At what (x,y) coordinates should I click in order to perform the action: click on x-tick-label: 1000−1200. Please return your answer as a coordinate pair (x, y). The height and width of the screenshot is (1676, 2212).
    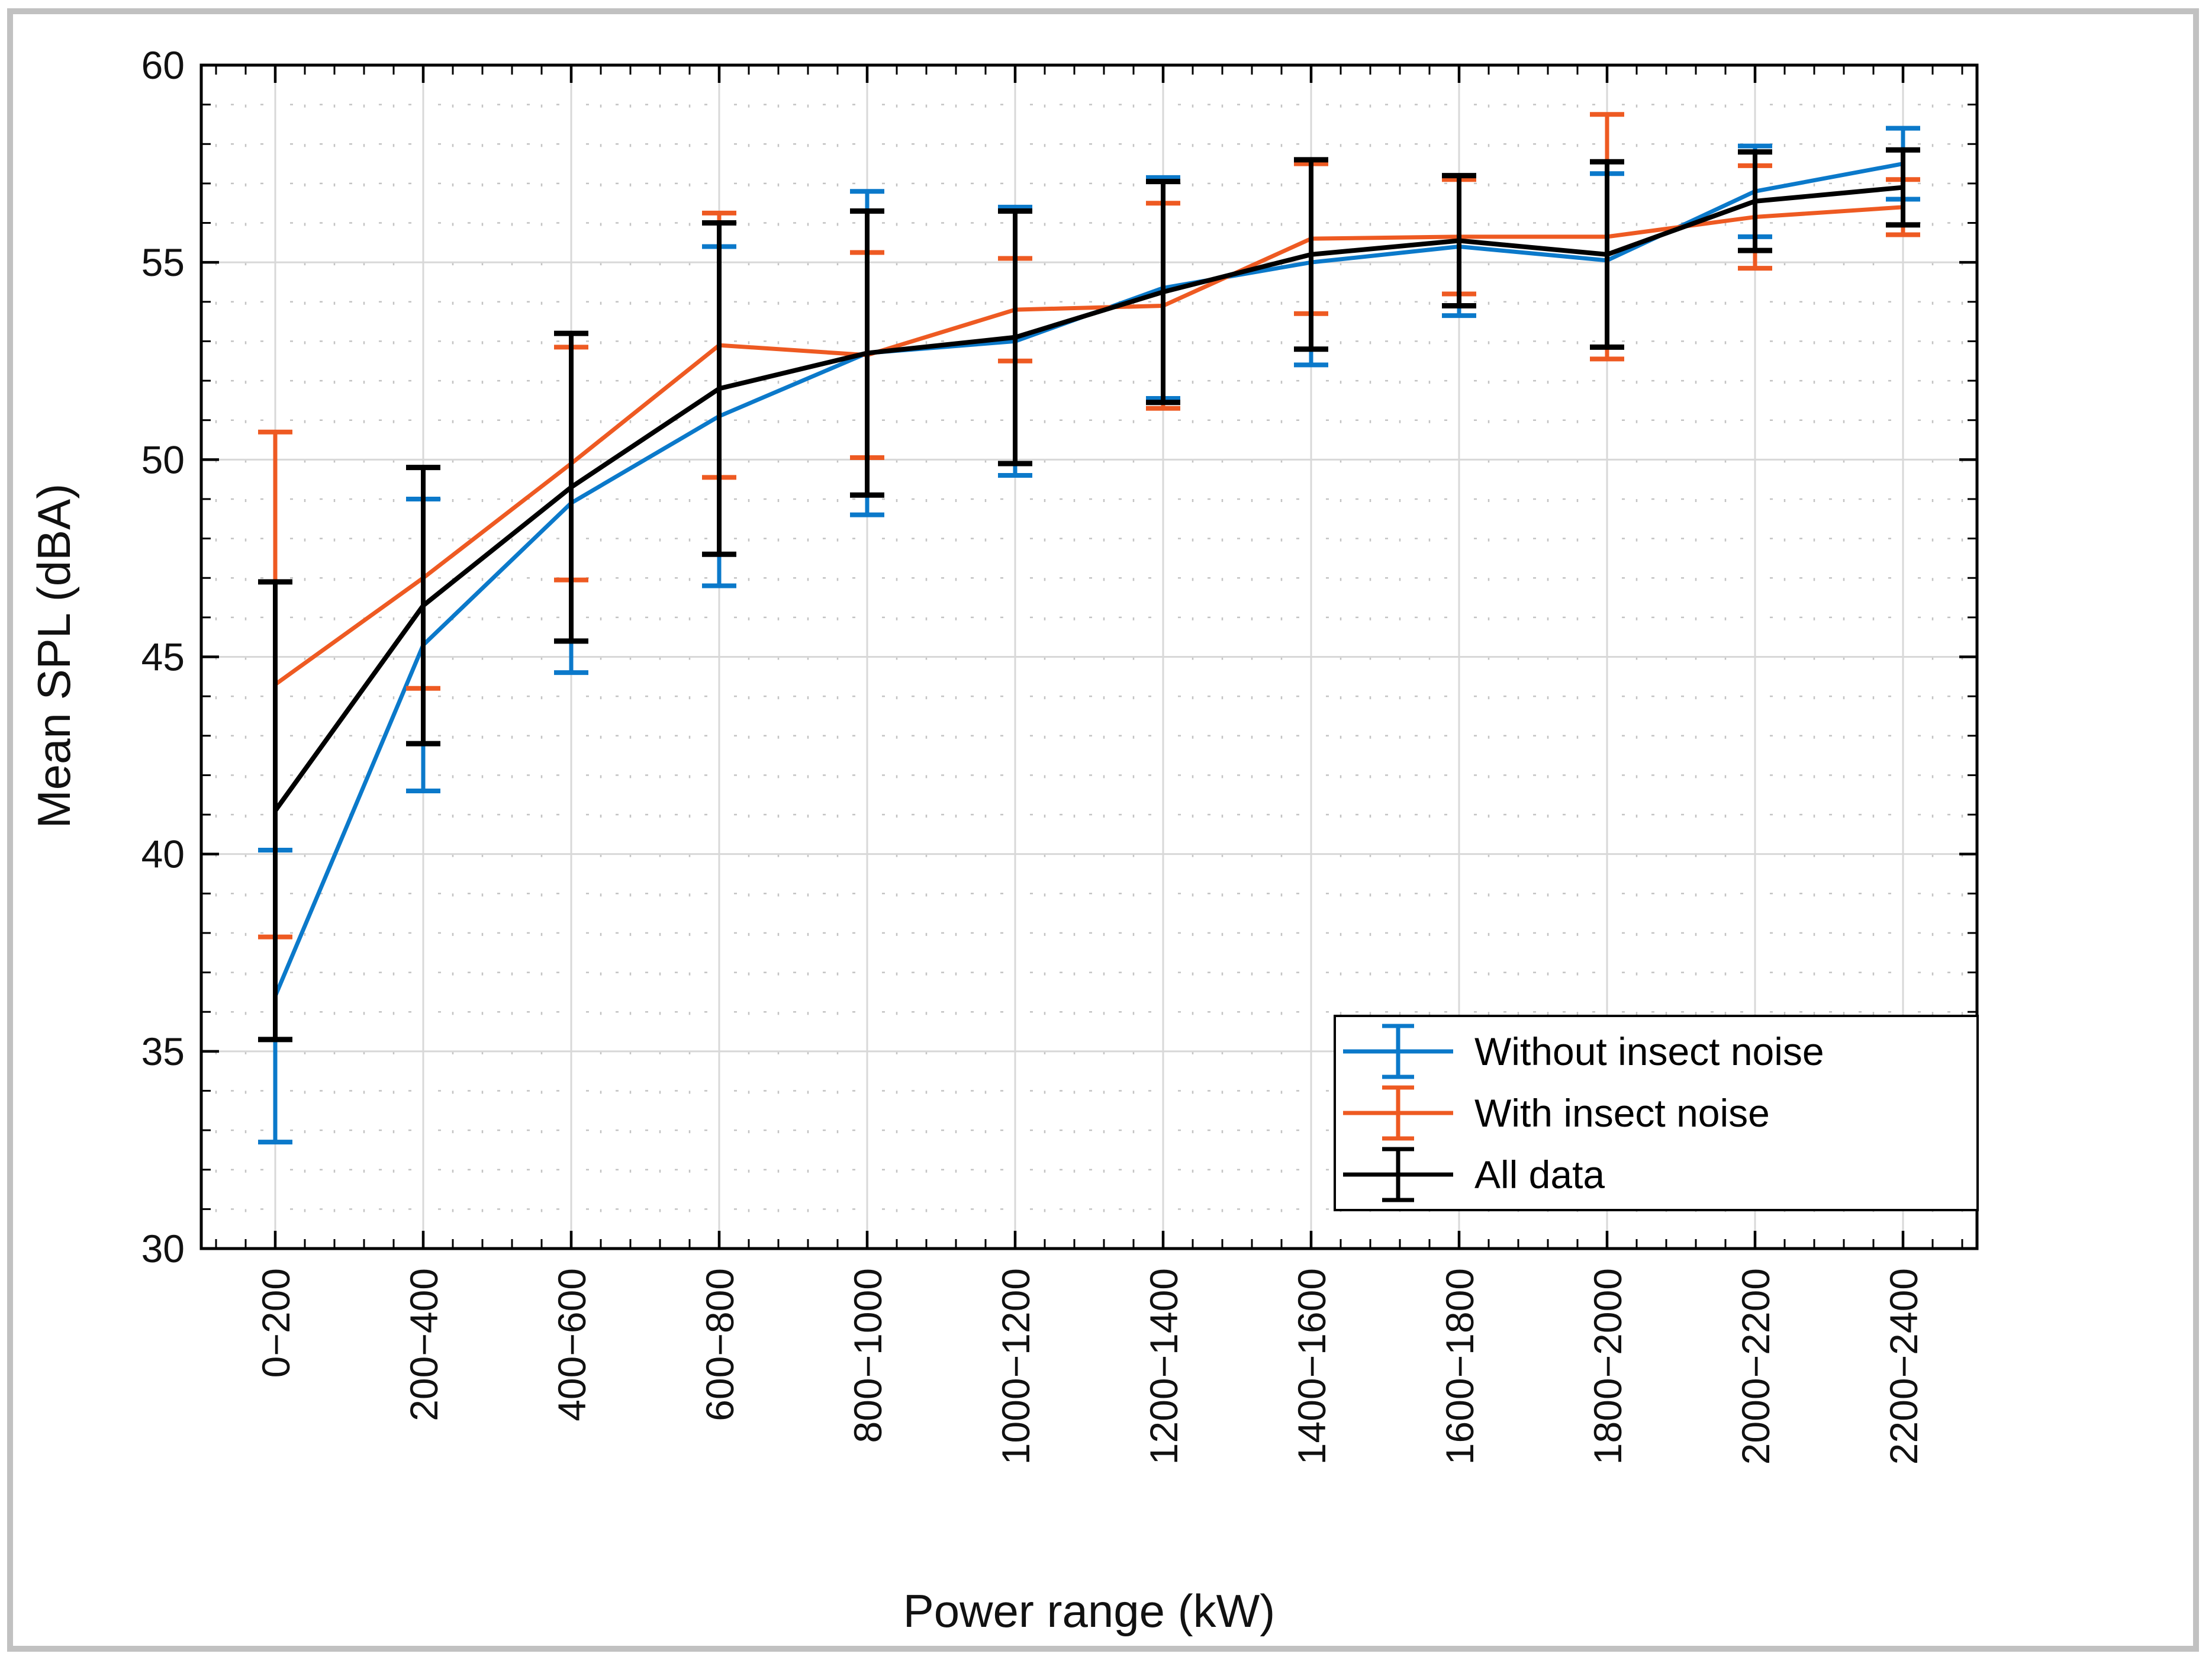
    Looking at the image, I should click on (1016, 1367).